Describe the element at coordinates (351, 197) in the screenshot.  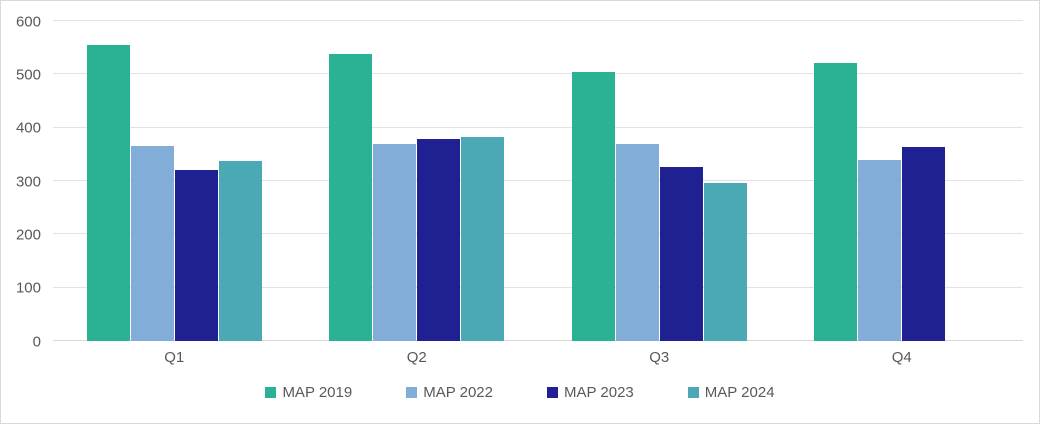
I see `bar-map-2019-q2` at that location.